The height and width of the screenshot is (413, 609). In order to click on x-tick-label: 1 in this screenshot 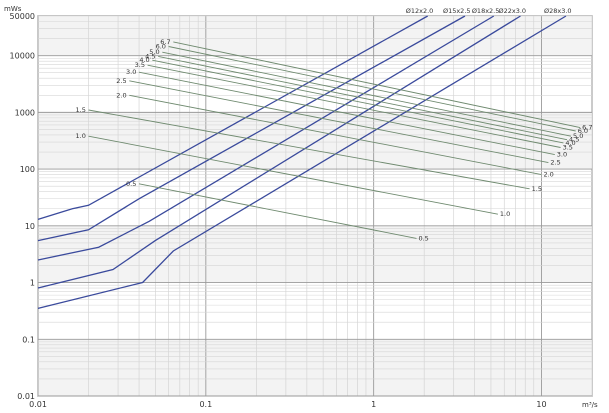, I will do `click(373, 404)`.